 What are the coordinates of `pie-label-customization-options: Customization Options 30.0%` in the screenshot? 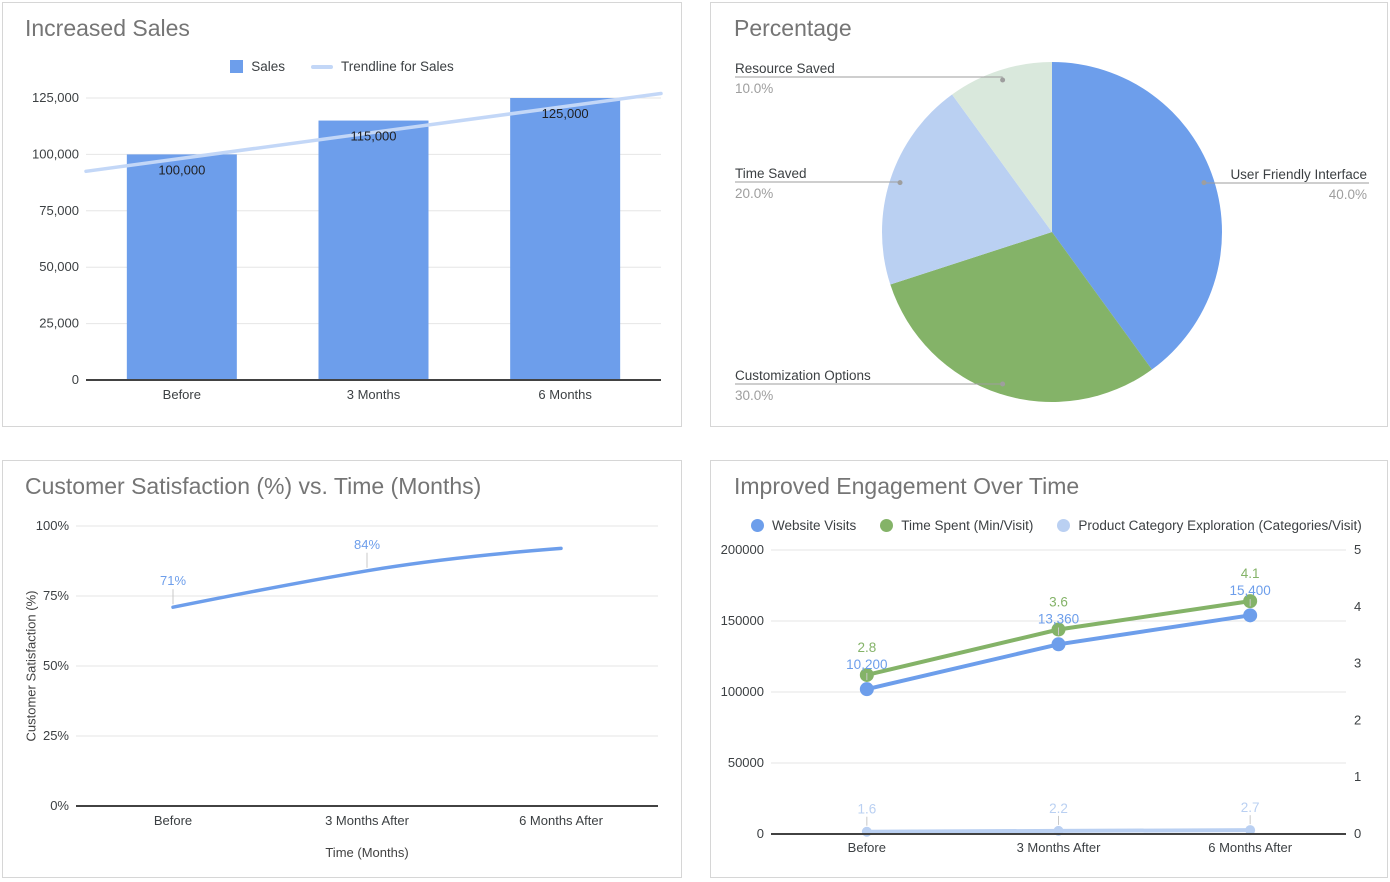 It's located at (803, 385).